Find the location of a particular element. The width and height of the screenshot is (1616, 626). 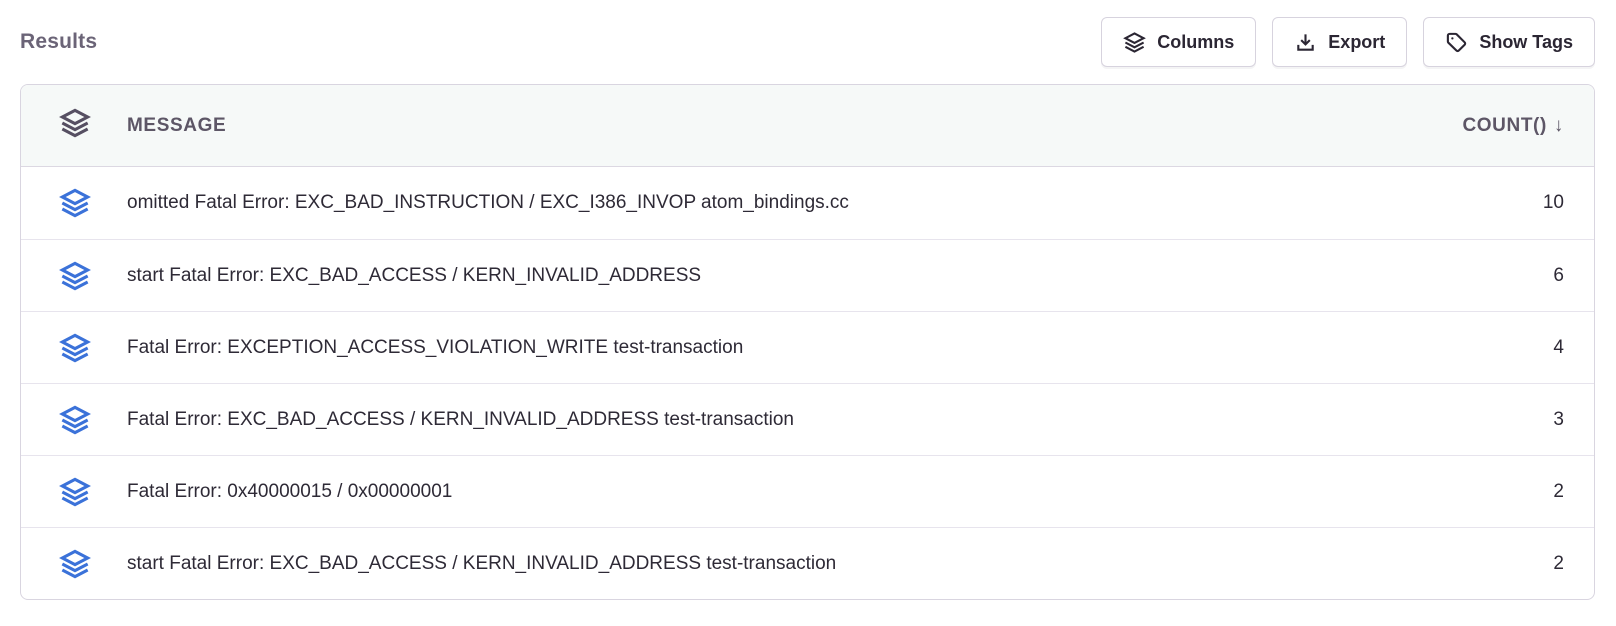

message-cell: Fatal Error: 0x40000015 / 0x00000001 is located at coordinates (290, 491).